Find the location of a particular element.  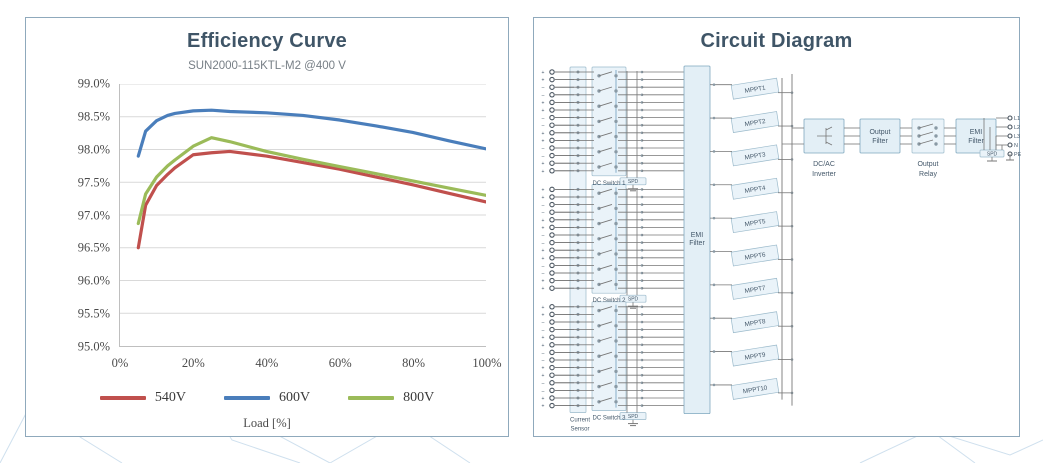

mppt-label: MPPT9 is located at coordinates (755, 356).